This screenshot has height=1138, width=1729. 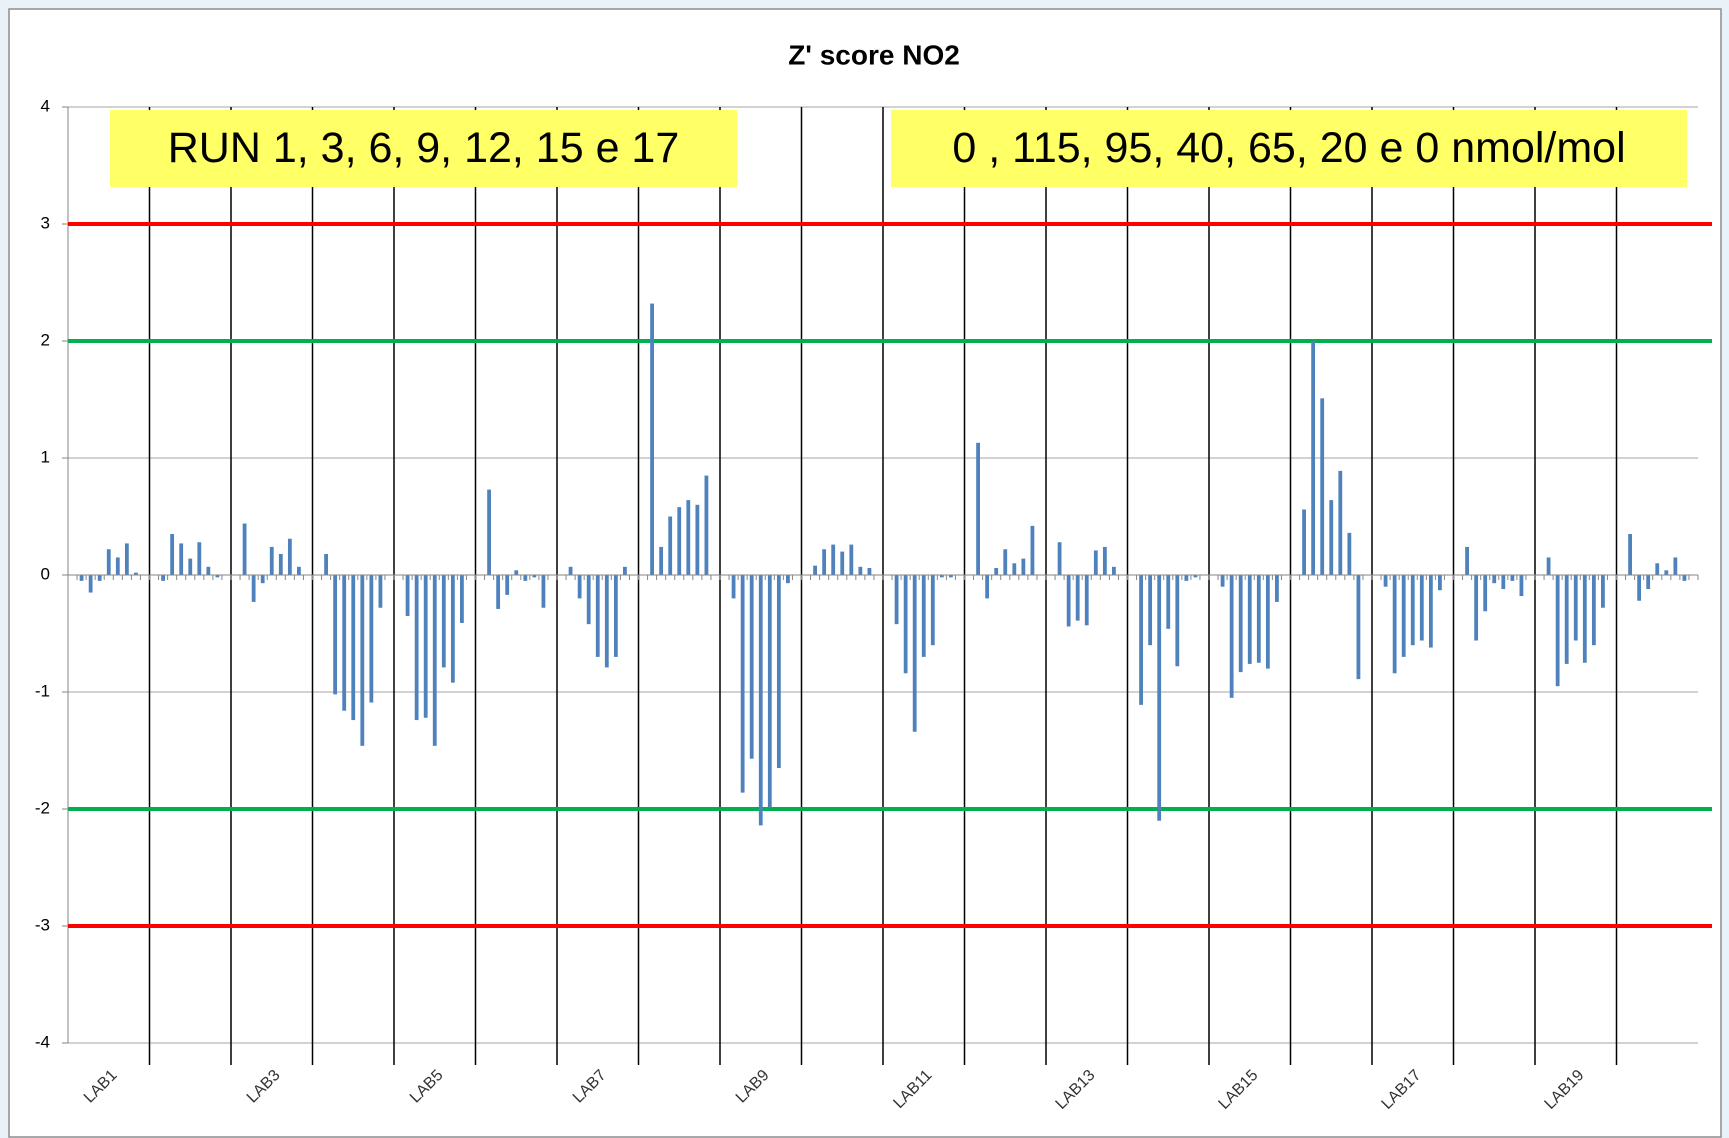 I want to click on annotation: RUN 1, 3, 6, 9, 12, 15 e 17, so click(x=424, y=148).